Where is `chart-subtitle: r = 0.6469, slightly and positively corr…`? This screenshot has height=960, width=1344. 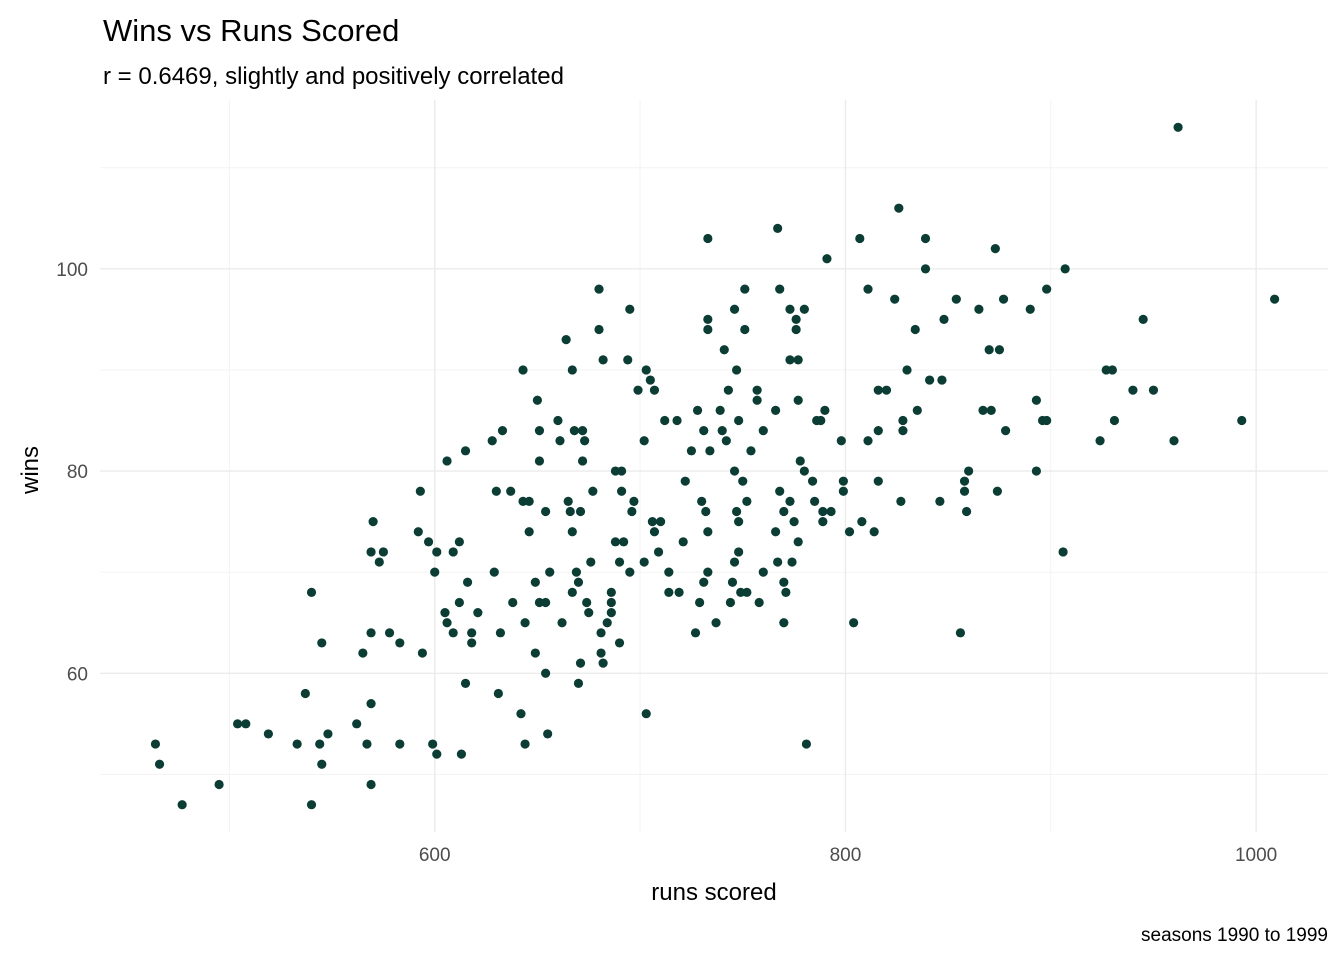 chart-subtitle: r = 0.6469, slightly and positively corr… is located at coordinates (333, 76).